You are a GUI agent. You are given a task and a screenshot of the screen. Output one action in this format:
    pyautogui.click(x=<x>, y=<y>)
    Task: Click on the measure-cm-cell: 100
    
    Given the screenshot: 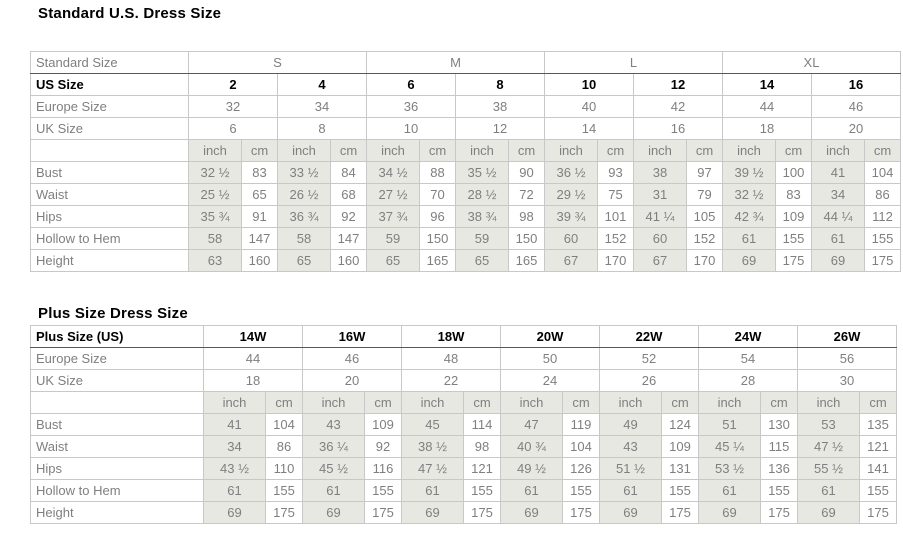 What is the action you would take?
    pyautogui.click(x=793, y=172)
    